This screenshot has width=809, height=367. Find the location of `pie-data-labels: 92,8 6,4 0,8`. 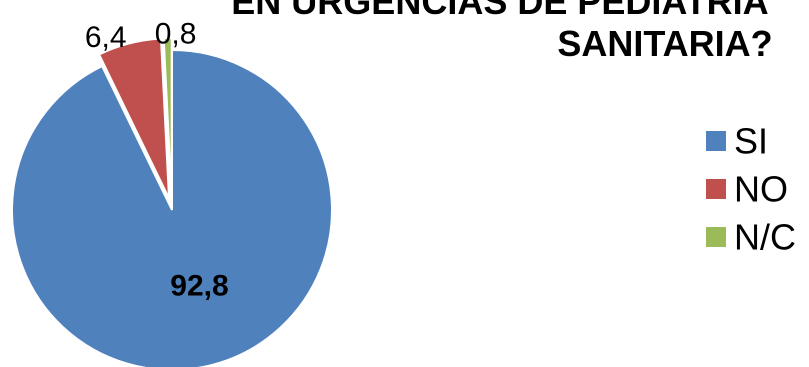

pie-data-labels: 92,8 6,4 0,8 is located at coordinates (157, 160).